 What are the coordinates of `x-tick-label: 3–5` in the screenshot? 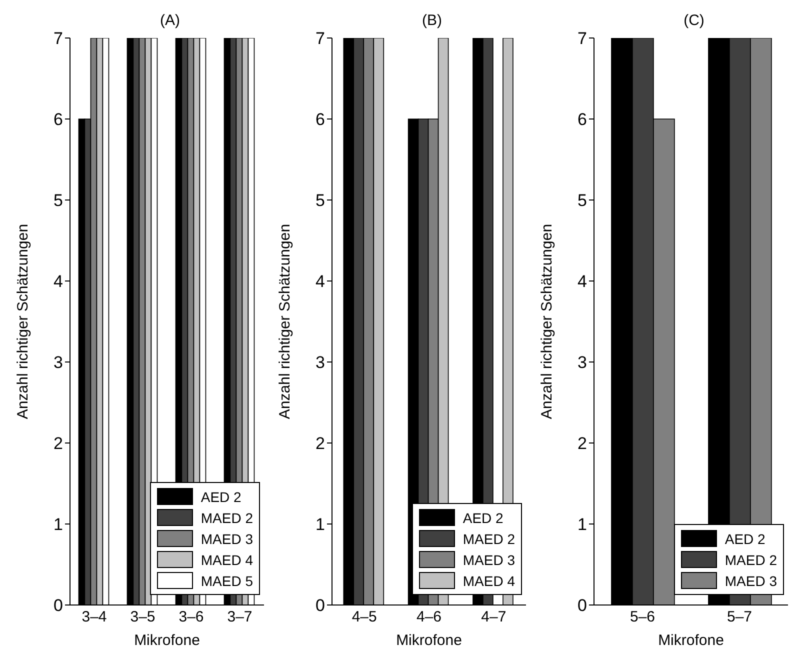 It's located at (143, 617).